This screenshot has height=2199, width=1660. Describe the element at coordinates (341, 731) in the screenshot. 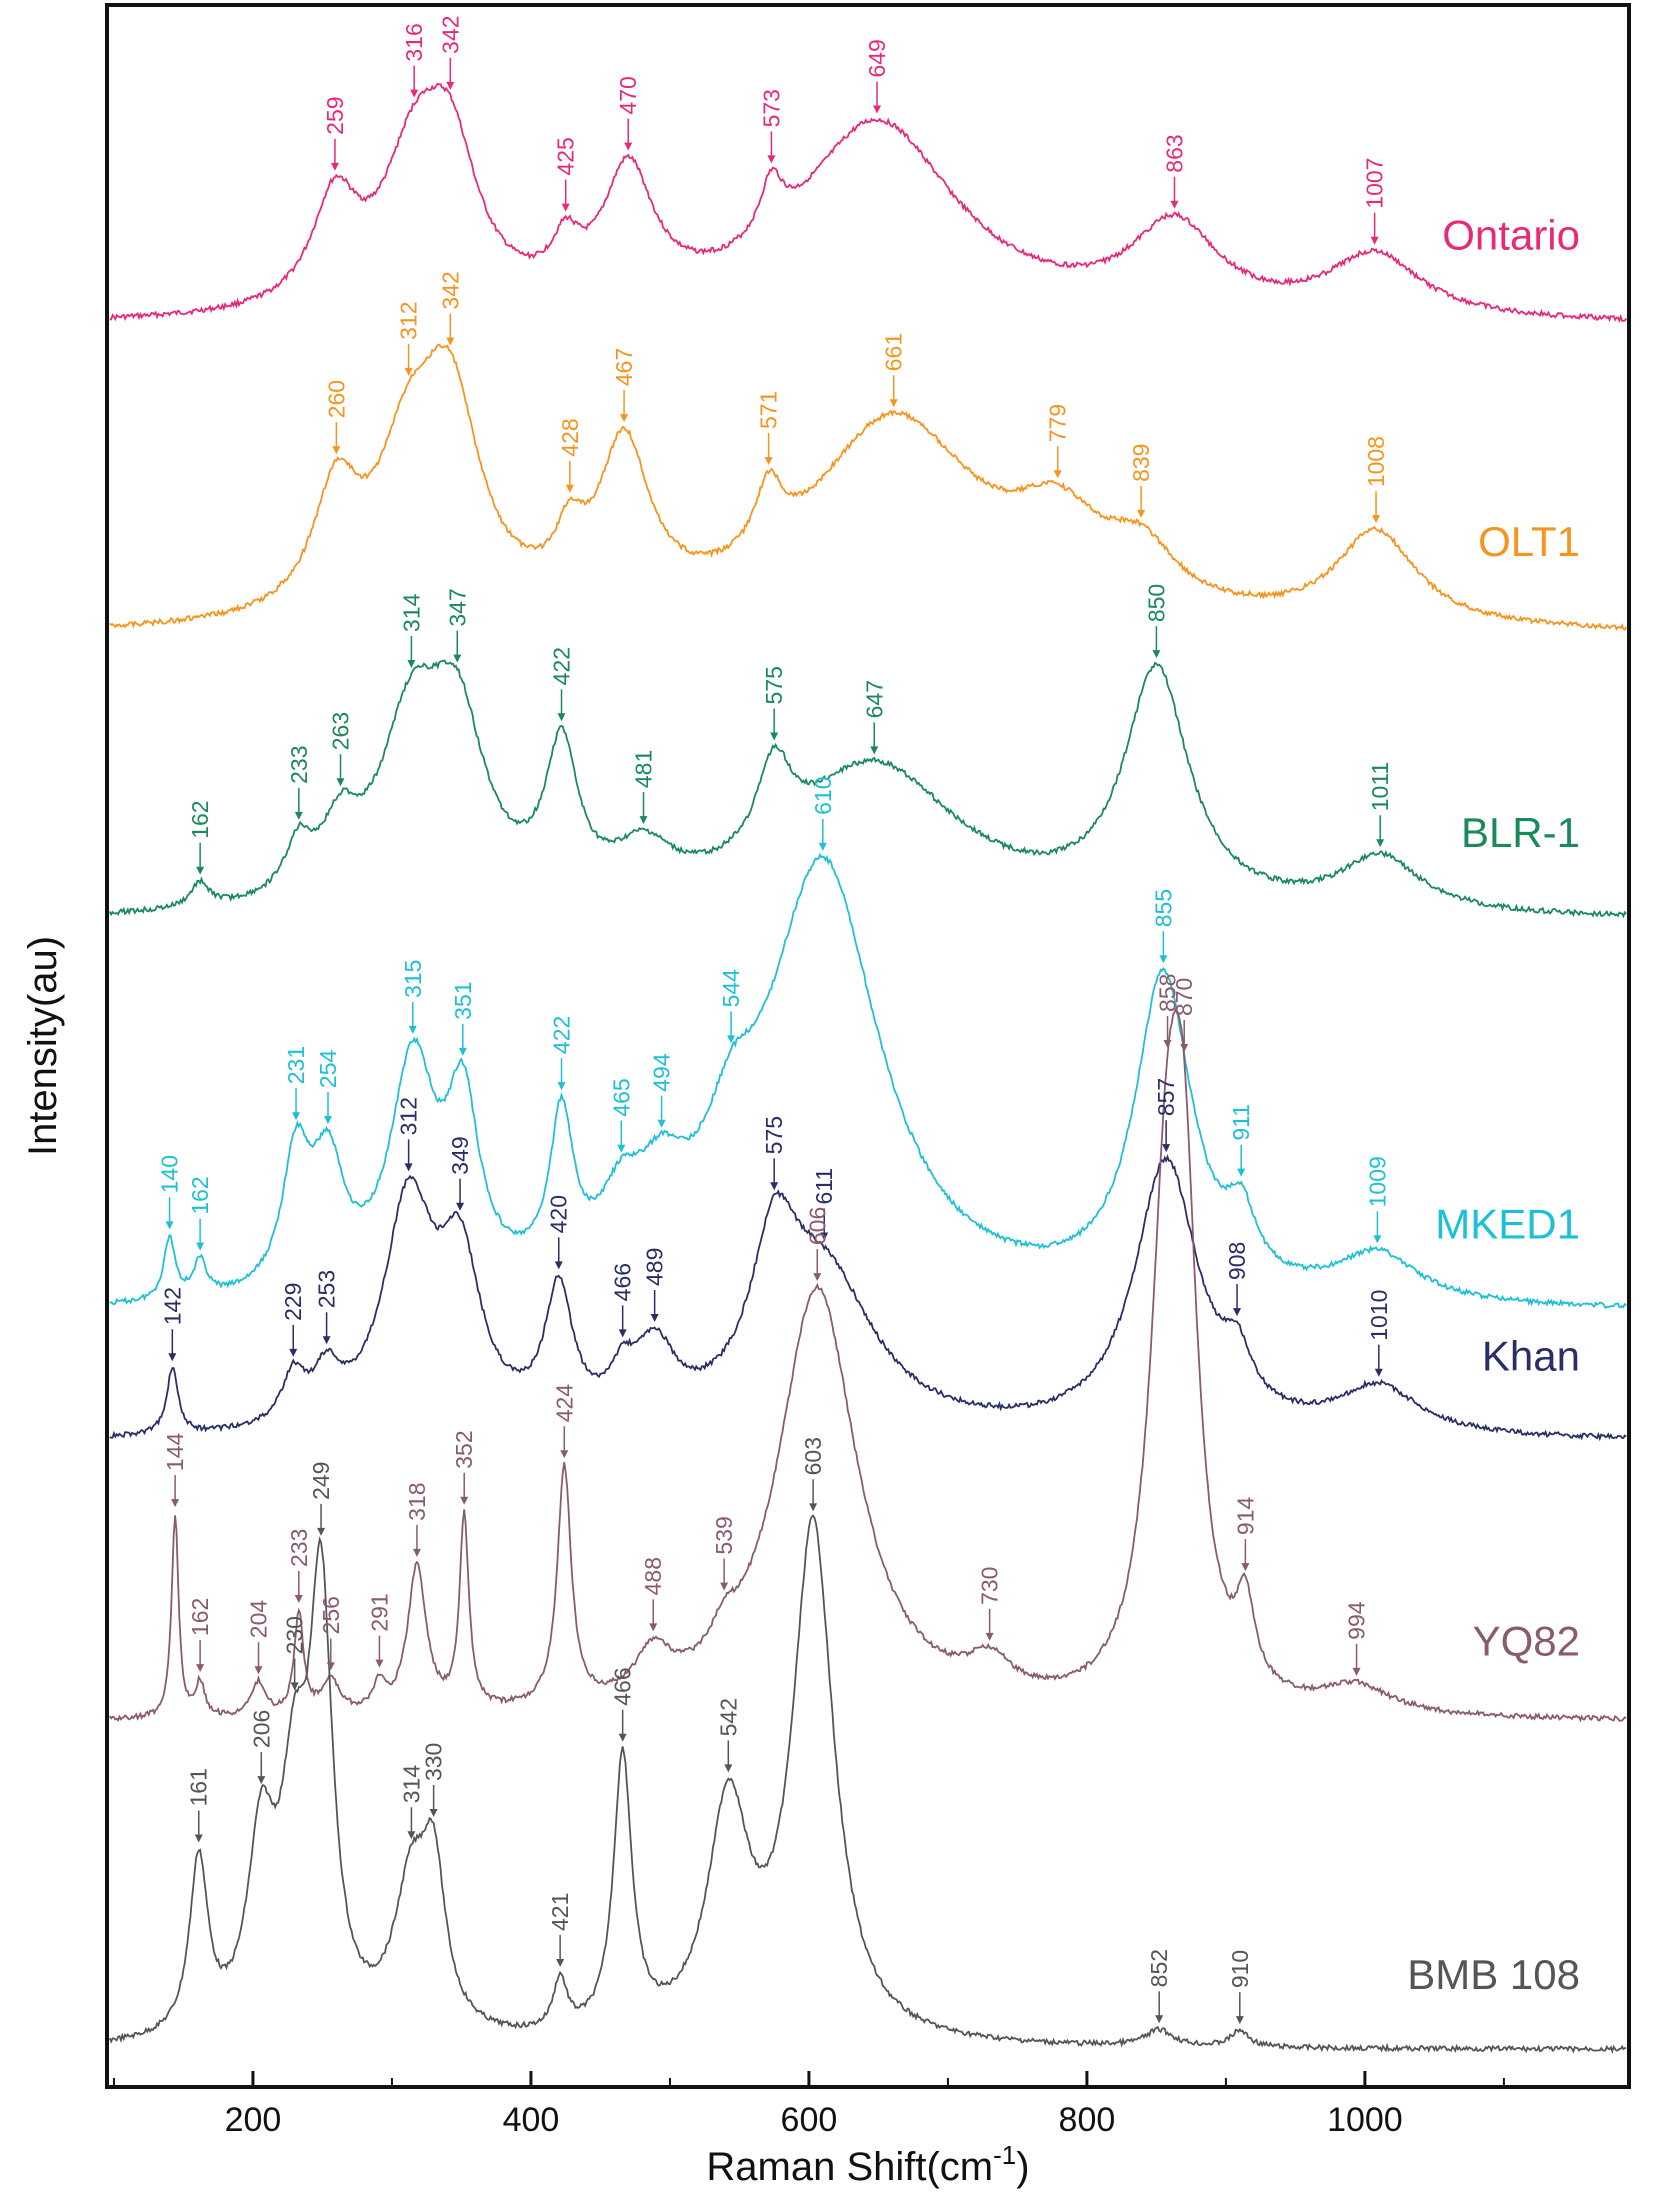

I see `peak-label-blr-1-263: 263` at that location.